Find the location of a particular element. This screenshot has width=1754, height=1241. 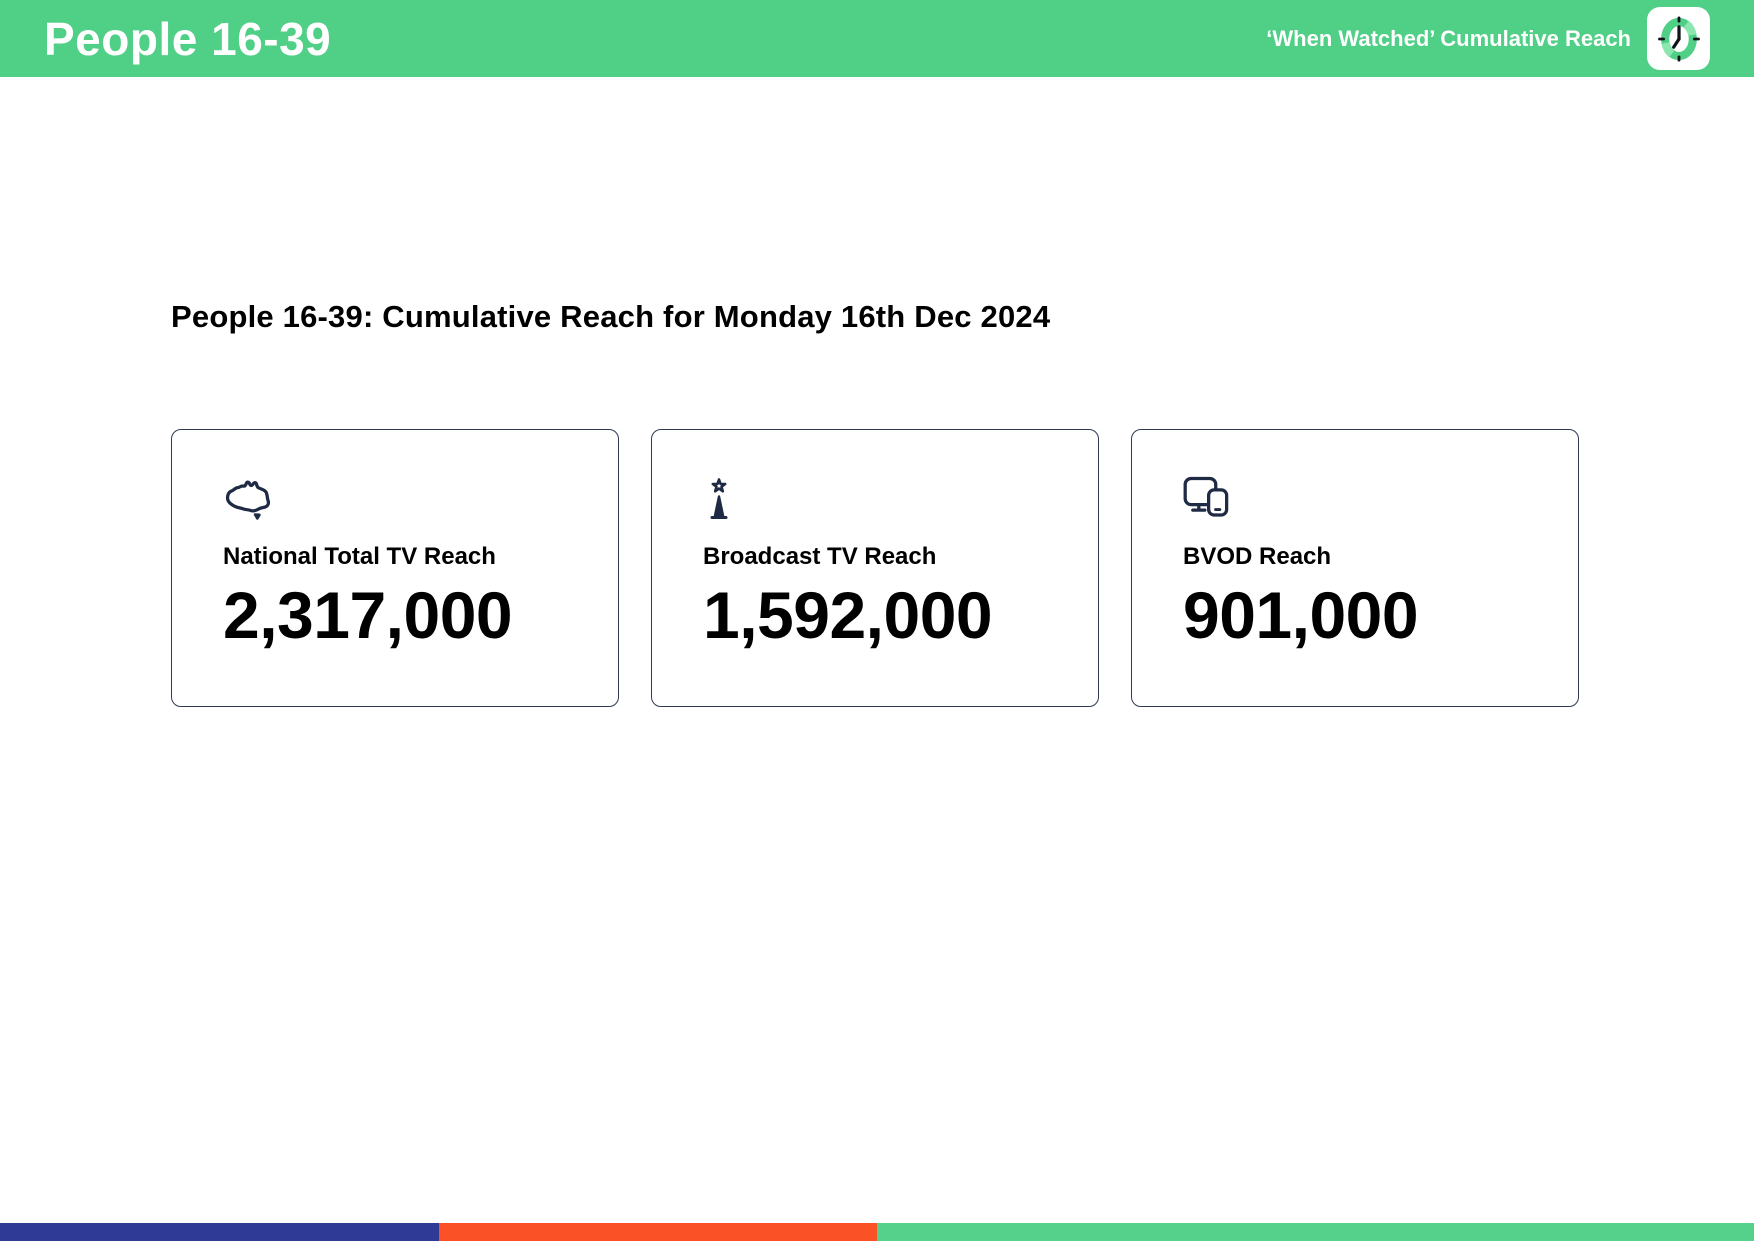

australia-map-icon is located at coordinates (410, 498).